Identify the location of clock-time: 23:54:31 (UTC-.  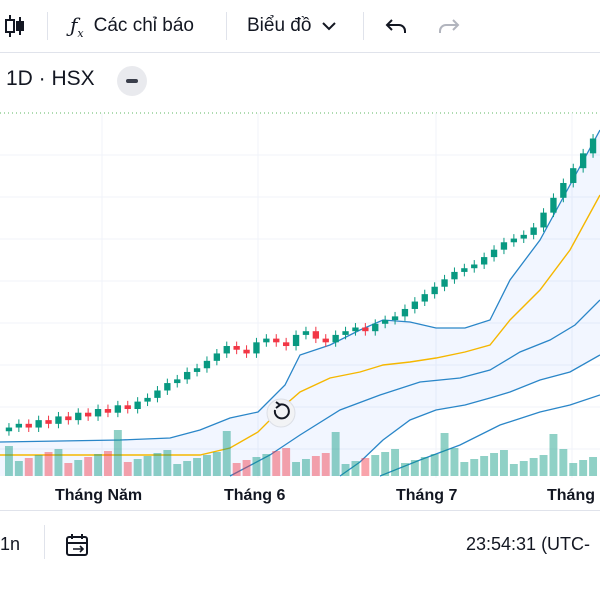
(528, 544).